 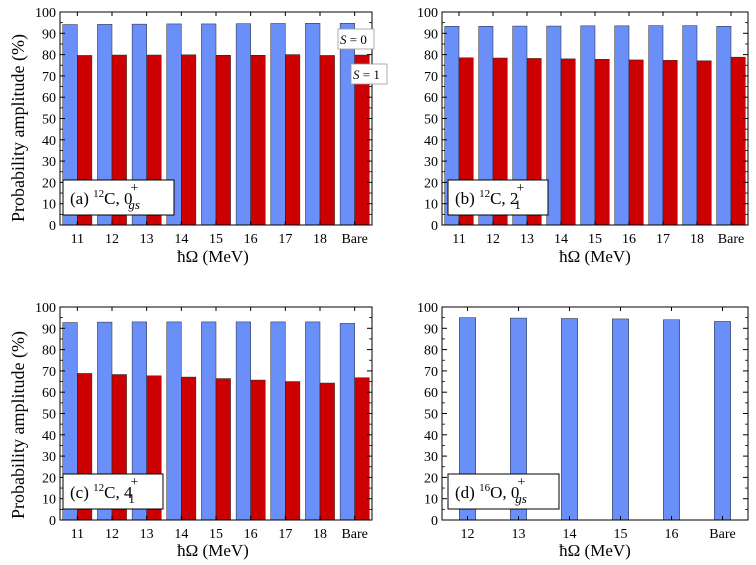 I want to click on panel-d-bars, so click(x=595, y=419).